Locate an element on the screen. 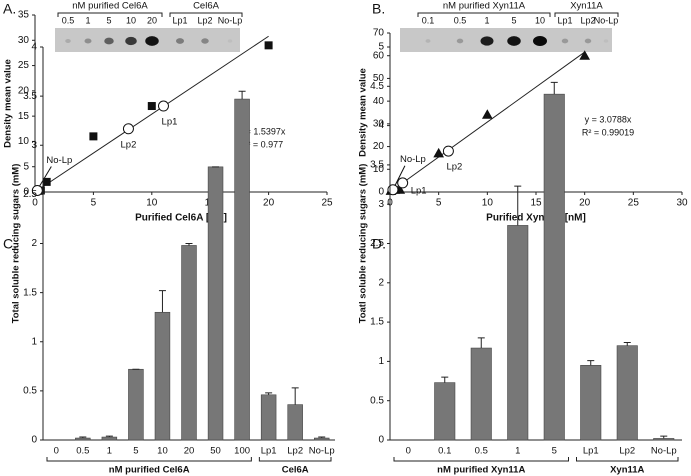  y-tick-label: 0.5 is located at coordinates (30, 391).